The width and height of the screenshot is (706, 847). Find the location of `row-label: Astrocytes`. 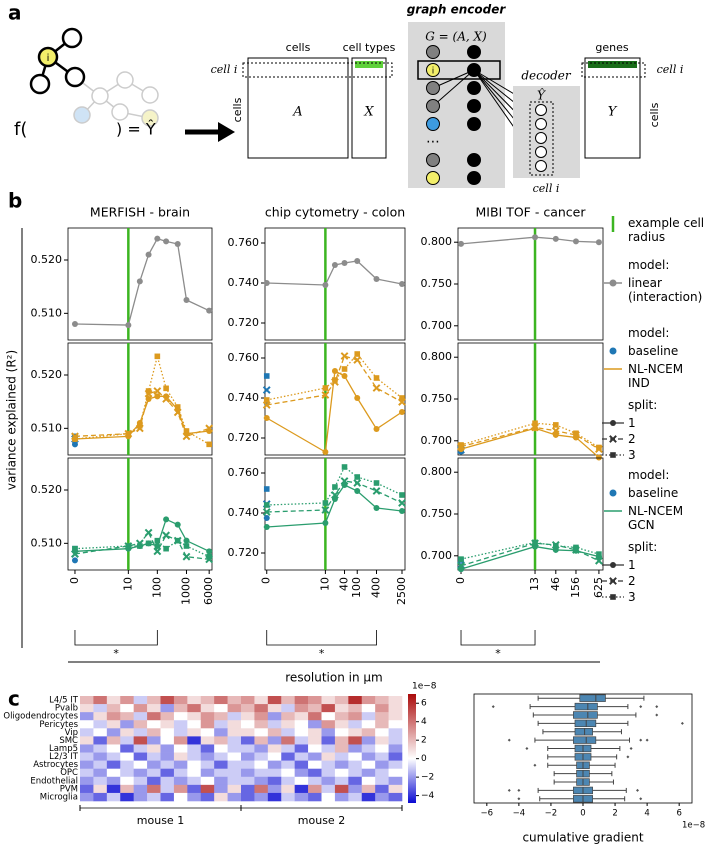

row-label: Astrocytes is located at coordinates (55, 765).